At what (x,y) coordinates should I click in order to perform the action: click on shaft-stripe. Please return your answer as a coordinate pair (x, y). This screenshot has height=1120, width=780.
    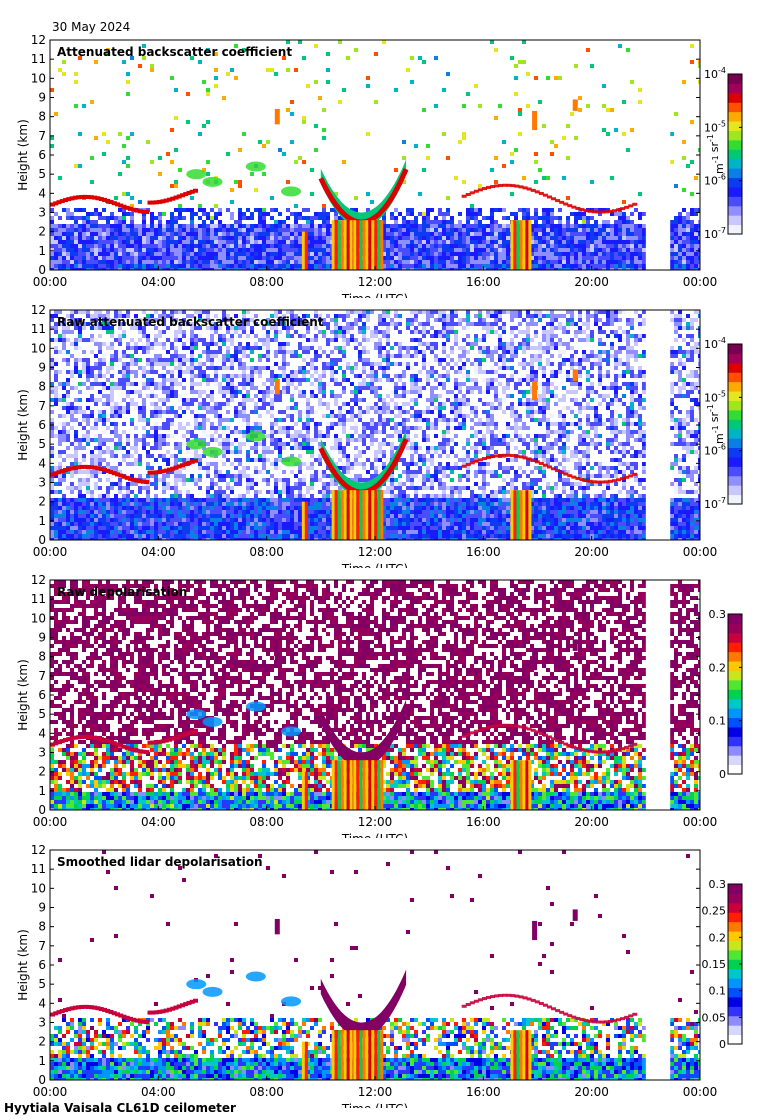
    Looking at the image, I should click on (512, 245).